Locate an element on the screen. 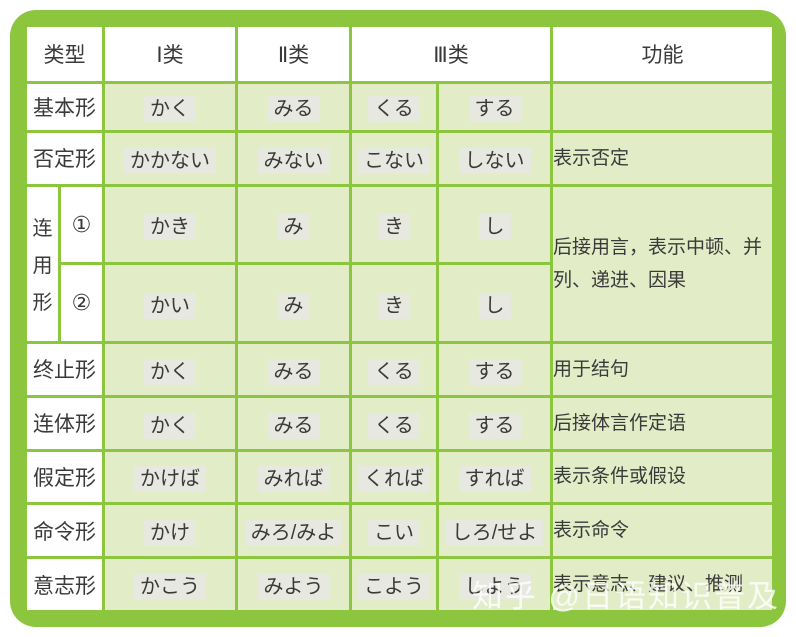  cell-ishi-class1: かこう is located at coordinates (170, 584).